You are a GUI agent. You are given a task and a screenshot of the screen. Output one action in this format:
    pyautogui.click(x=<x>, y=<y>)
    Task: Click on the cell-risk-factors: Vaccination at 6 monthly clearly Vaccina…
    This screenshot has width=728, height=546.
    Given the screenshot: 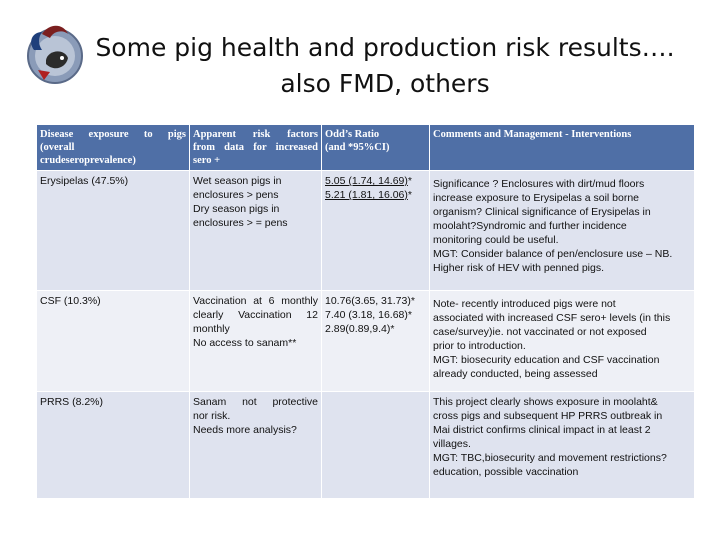 What is the action you would take?
    pyautogui.click(x=255, y=341)
    